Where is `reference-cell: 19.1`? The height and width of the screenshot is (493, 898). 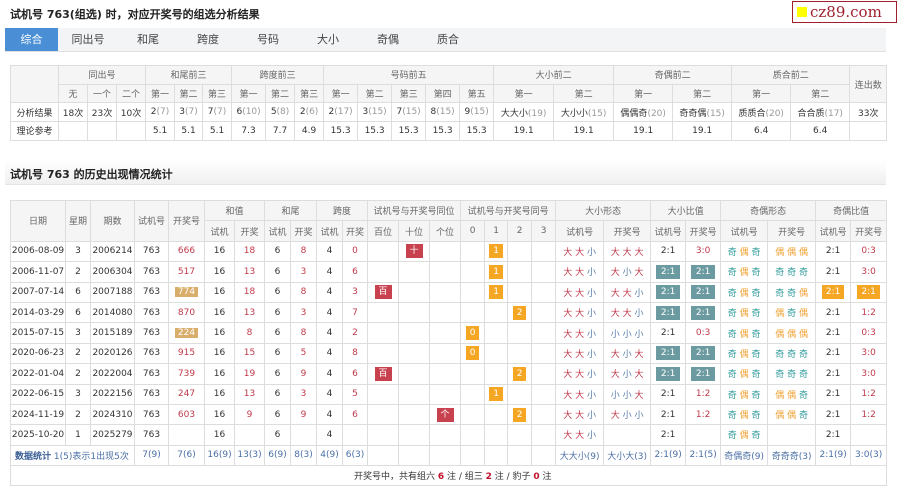
reference-cell: 19.1 is located at coordinates (702, 131).